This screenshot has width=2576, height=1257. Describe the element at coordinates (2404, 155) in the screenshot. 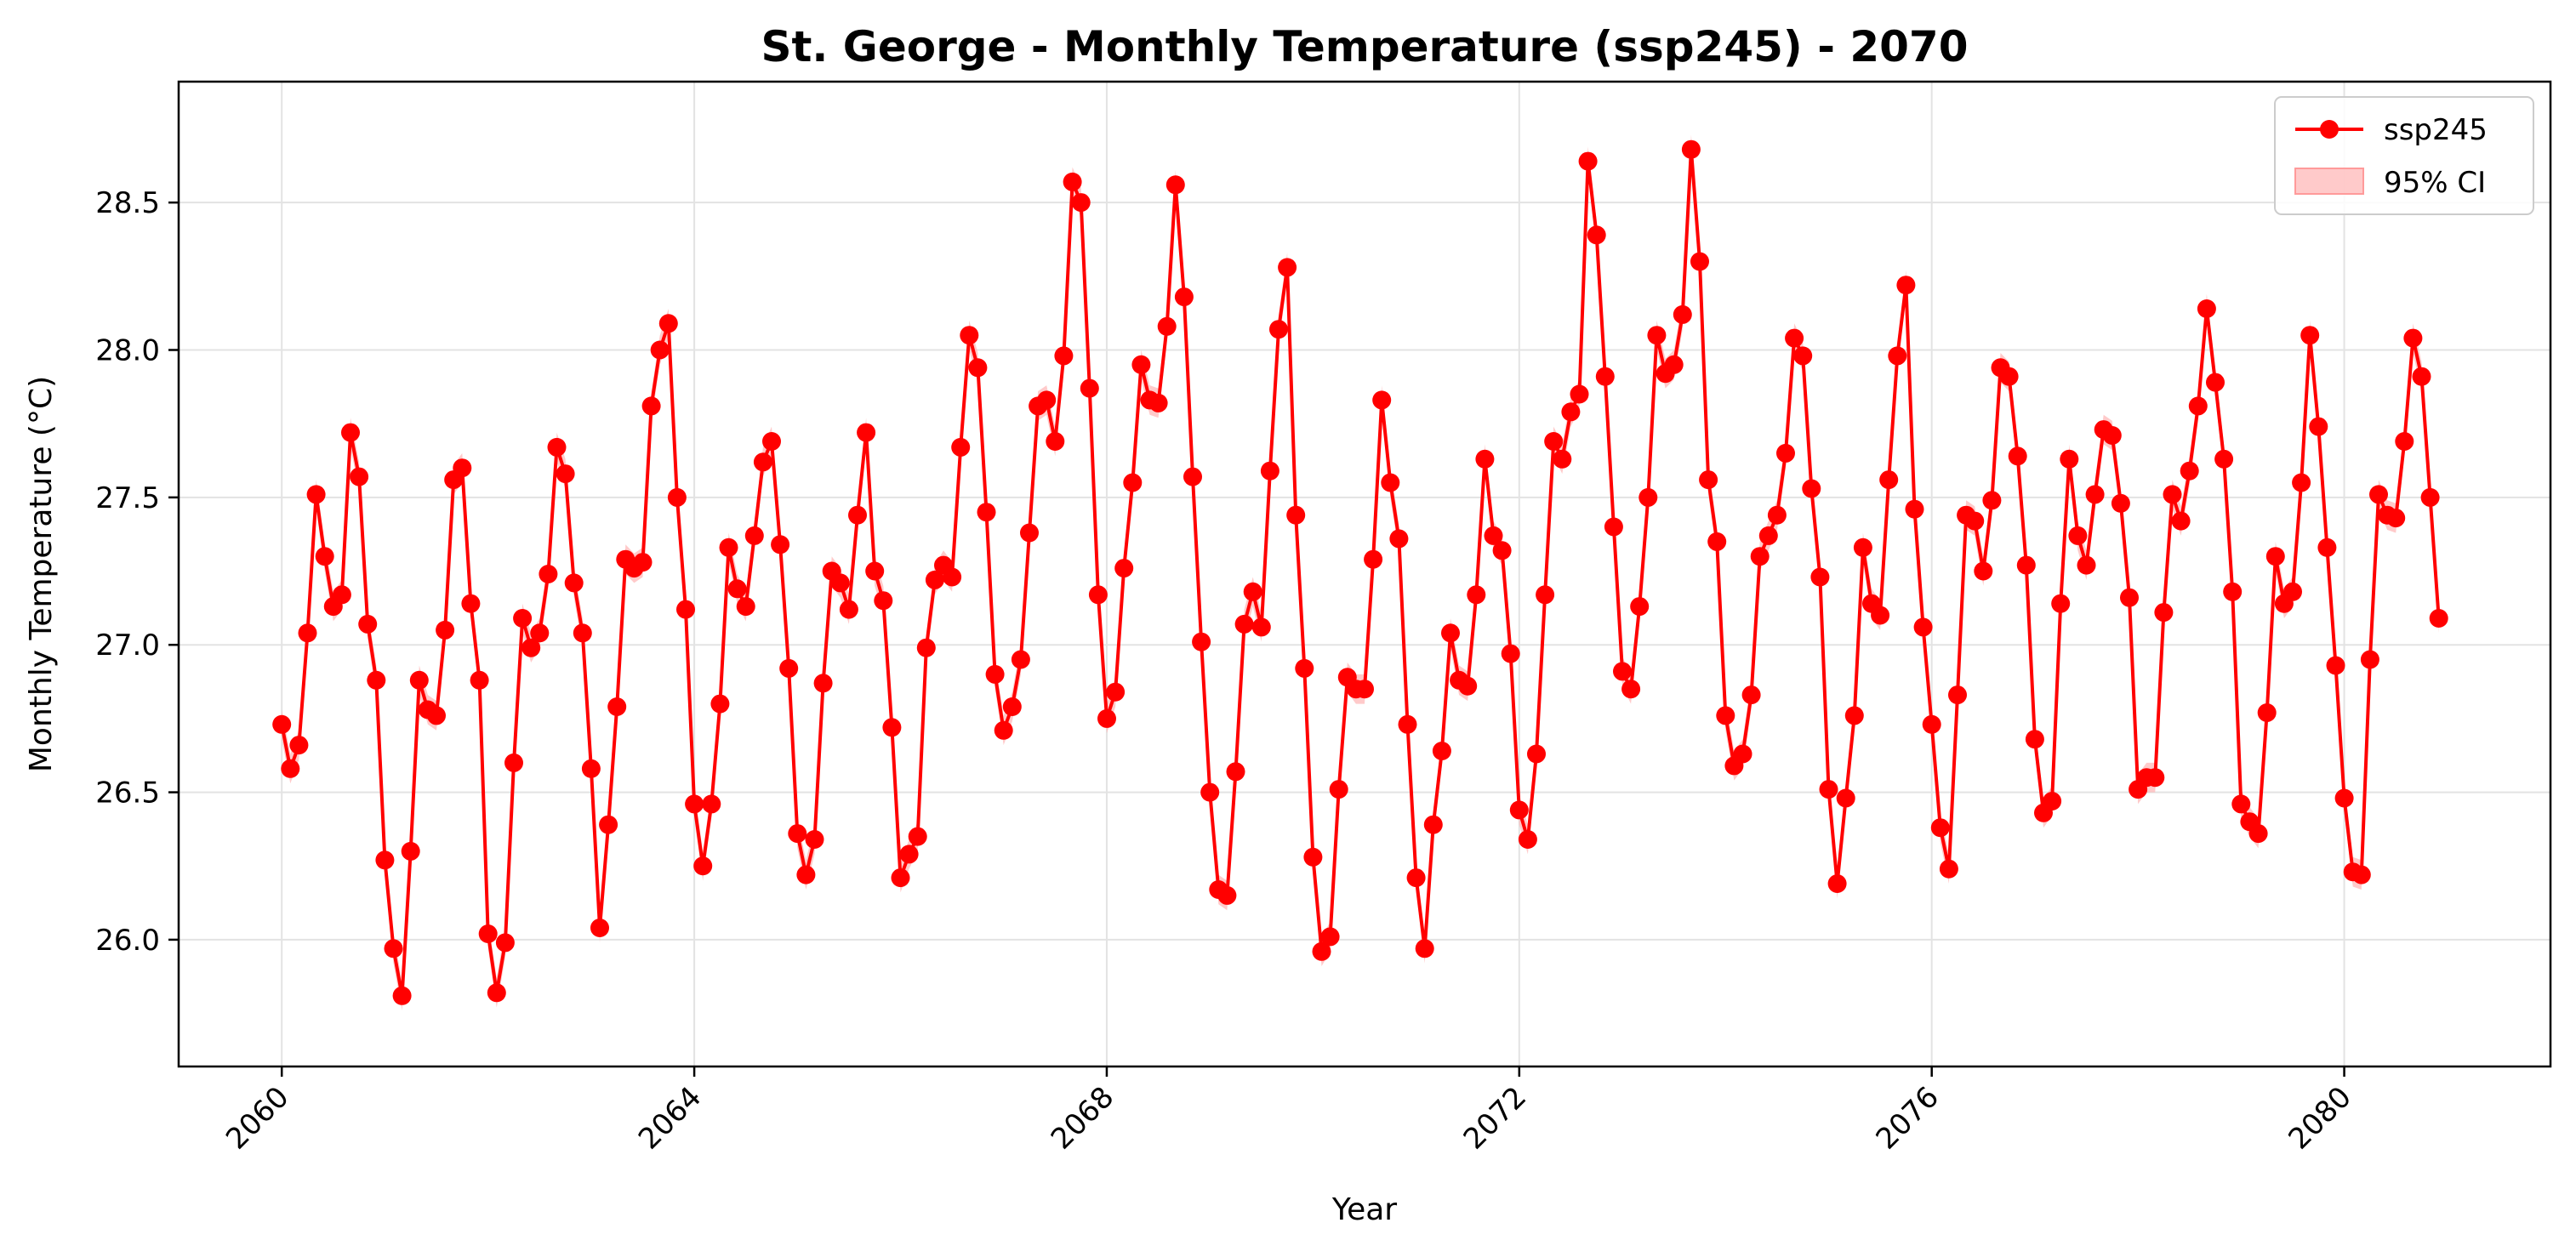

I see `legend: ssp245 95% CI` at that location.